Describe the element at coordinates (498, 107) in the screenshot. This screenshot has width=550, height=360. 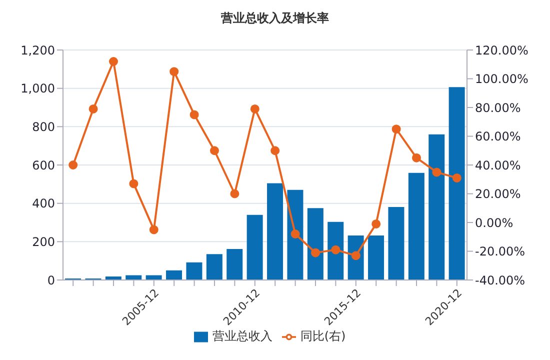
I see `y2-tick-label: 80.00%` at that location.